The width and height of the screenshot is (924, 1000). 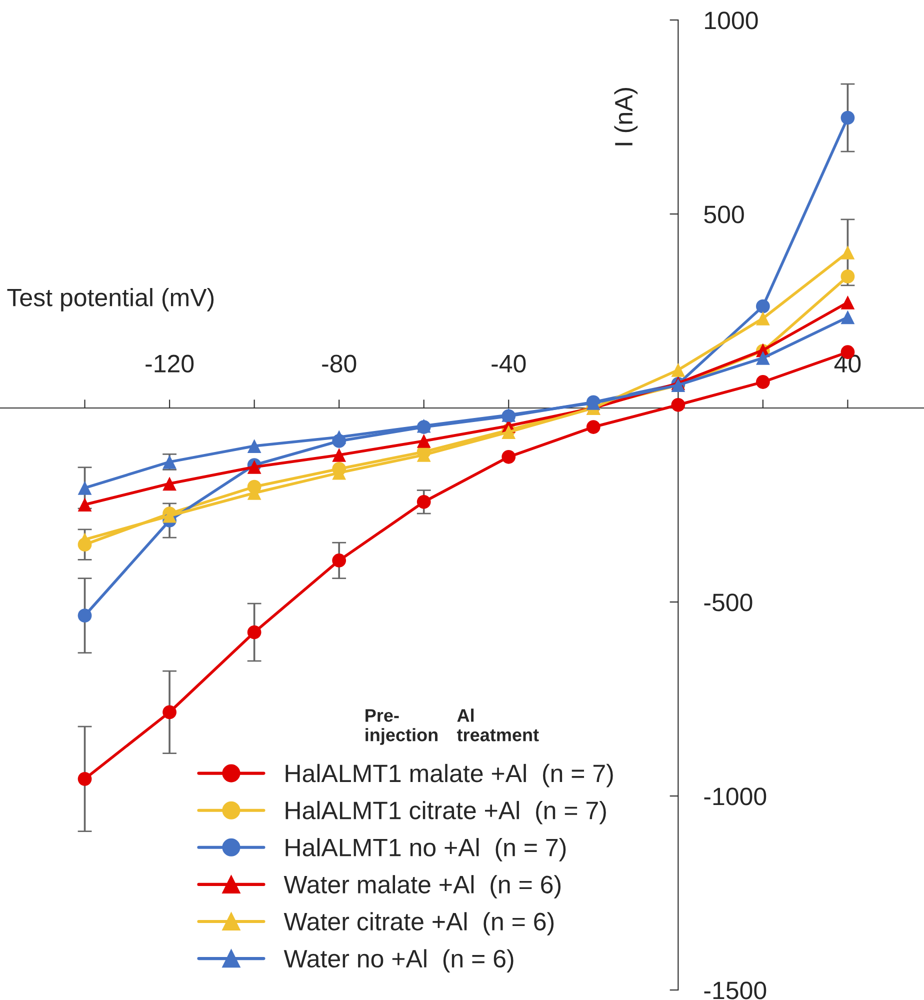 I want to click on legend-label: HalALMT1 no +Al (n = 7), so click(x=426, y=850).